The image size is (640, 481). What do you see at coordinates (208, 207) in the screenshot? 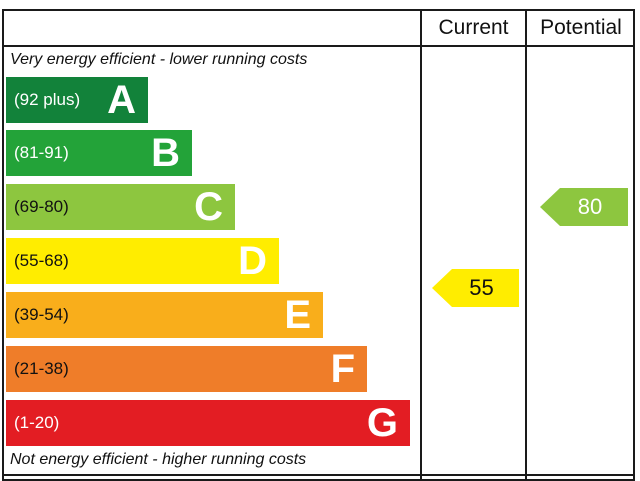
I see `band-c-letter: C` at bounding box center [208, 207].